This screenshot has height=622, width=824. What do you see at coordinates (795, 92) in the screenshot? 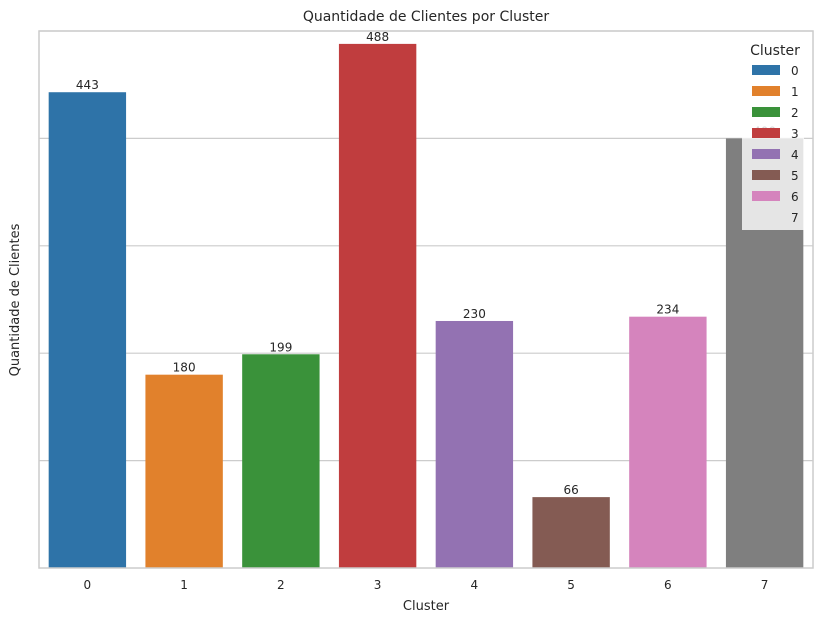
I see `legend-label-1: 1` at bounding box center [795, 92].